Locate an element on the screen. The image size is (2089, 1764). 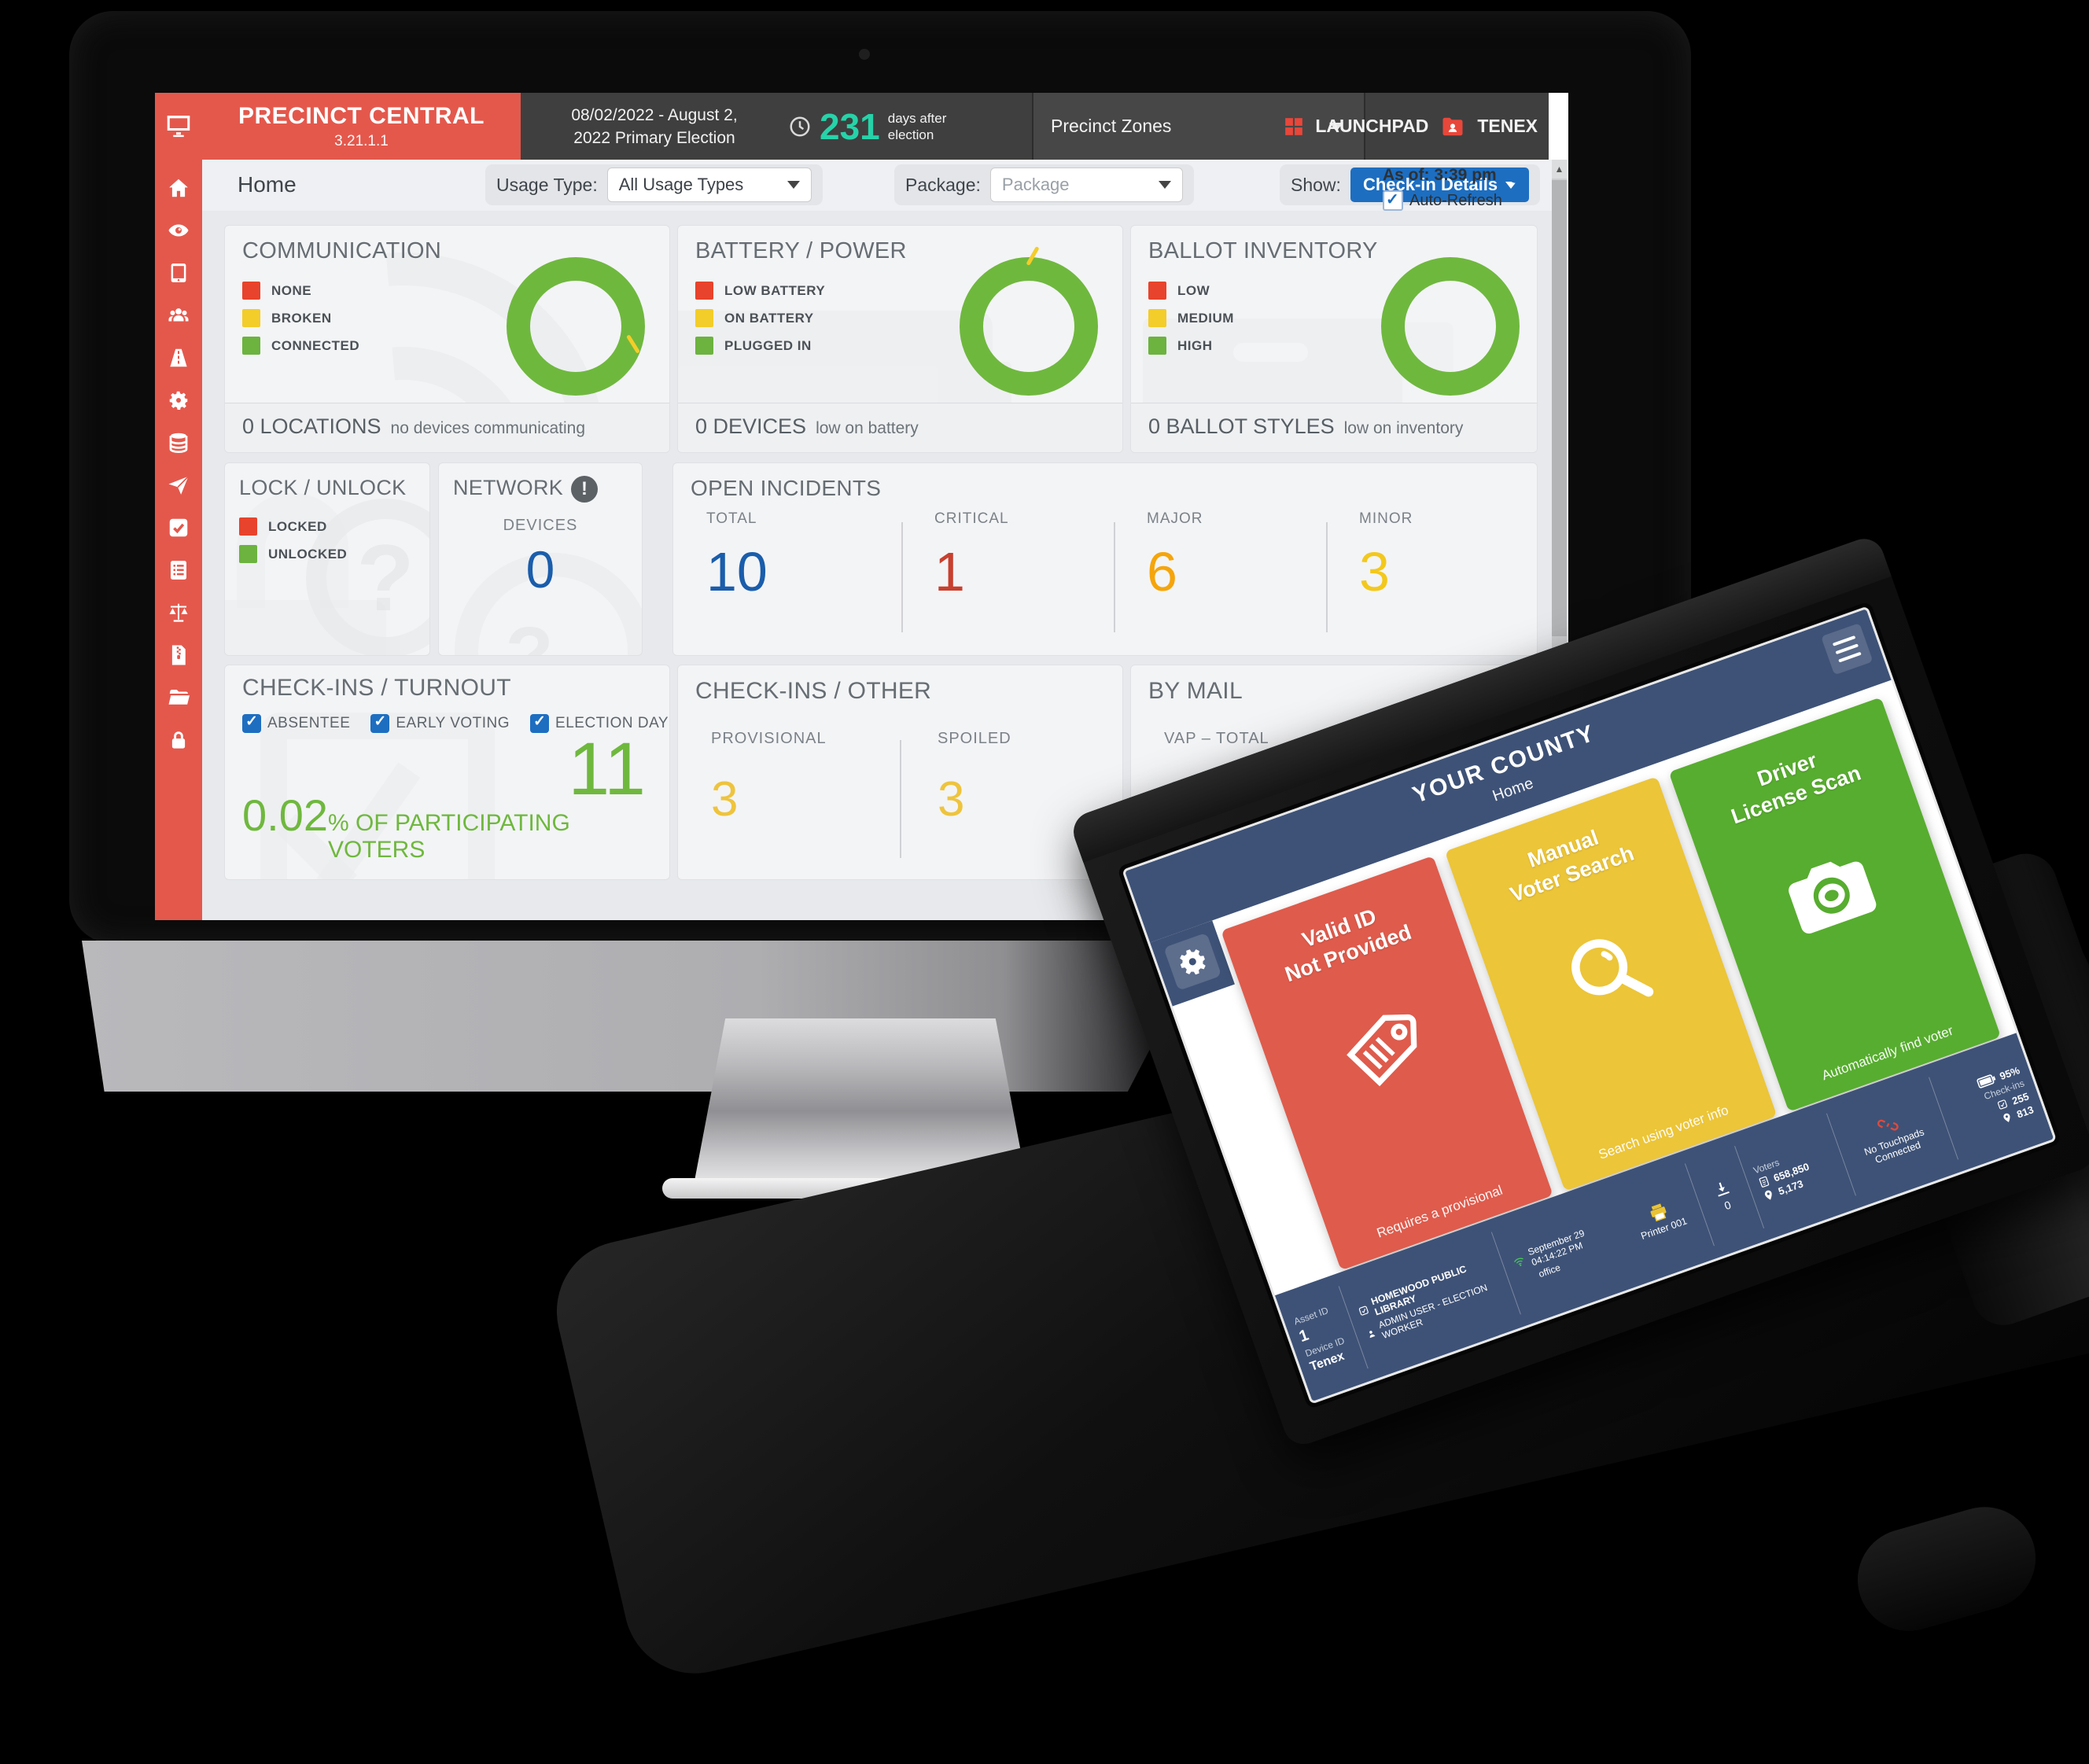
precinct-zones-value: Precinct Zones is located at coordinates (1111, 126).